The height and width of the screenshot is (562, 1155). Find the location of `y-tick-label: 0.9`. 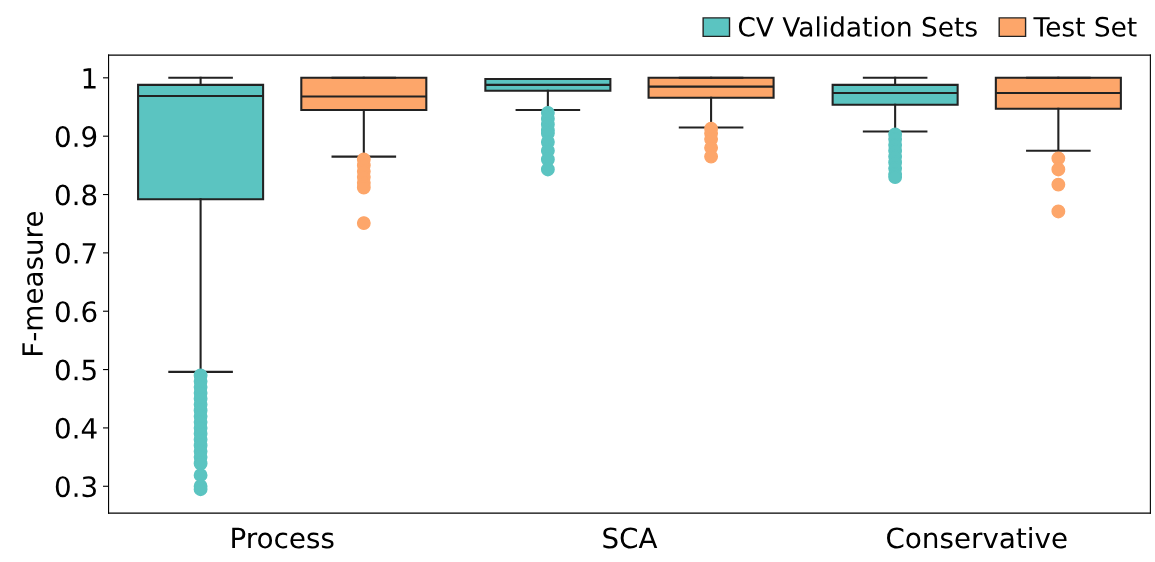

y-tick-label: 0.9 is located at coordinates (76, 137).